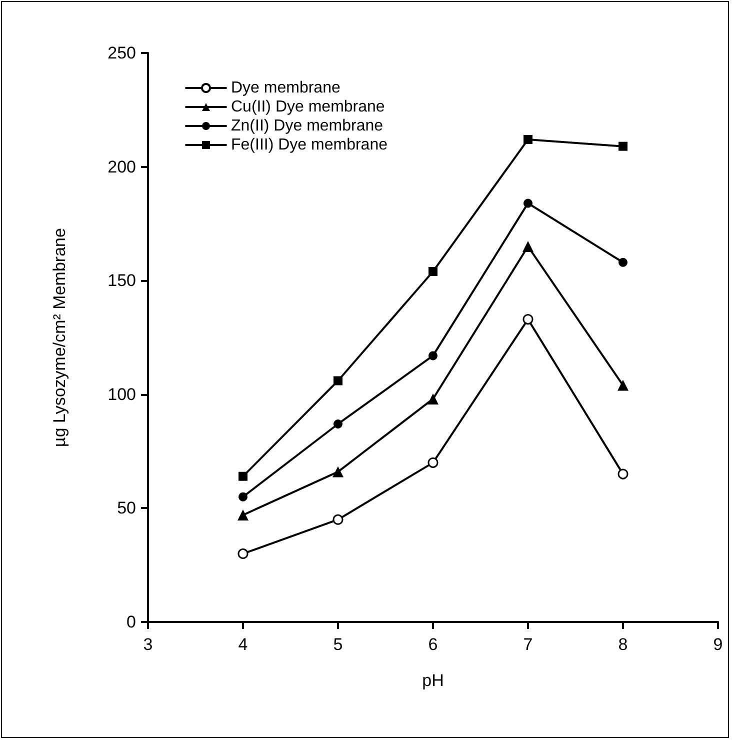 The height and width of the screenshot is (741, 732). What do you see at coordinates (285, 88) in the screenshot?
I see `legend-label: Dye membrane` at bounding box center [285, 88].